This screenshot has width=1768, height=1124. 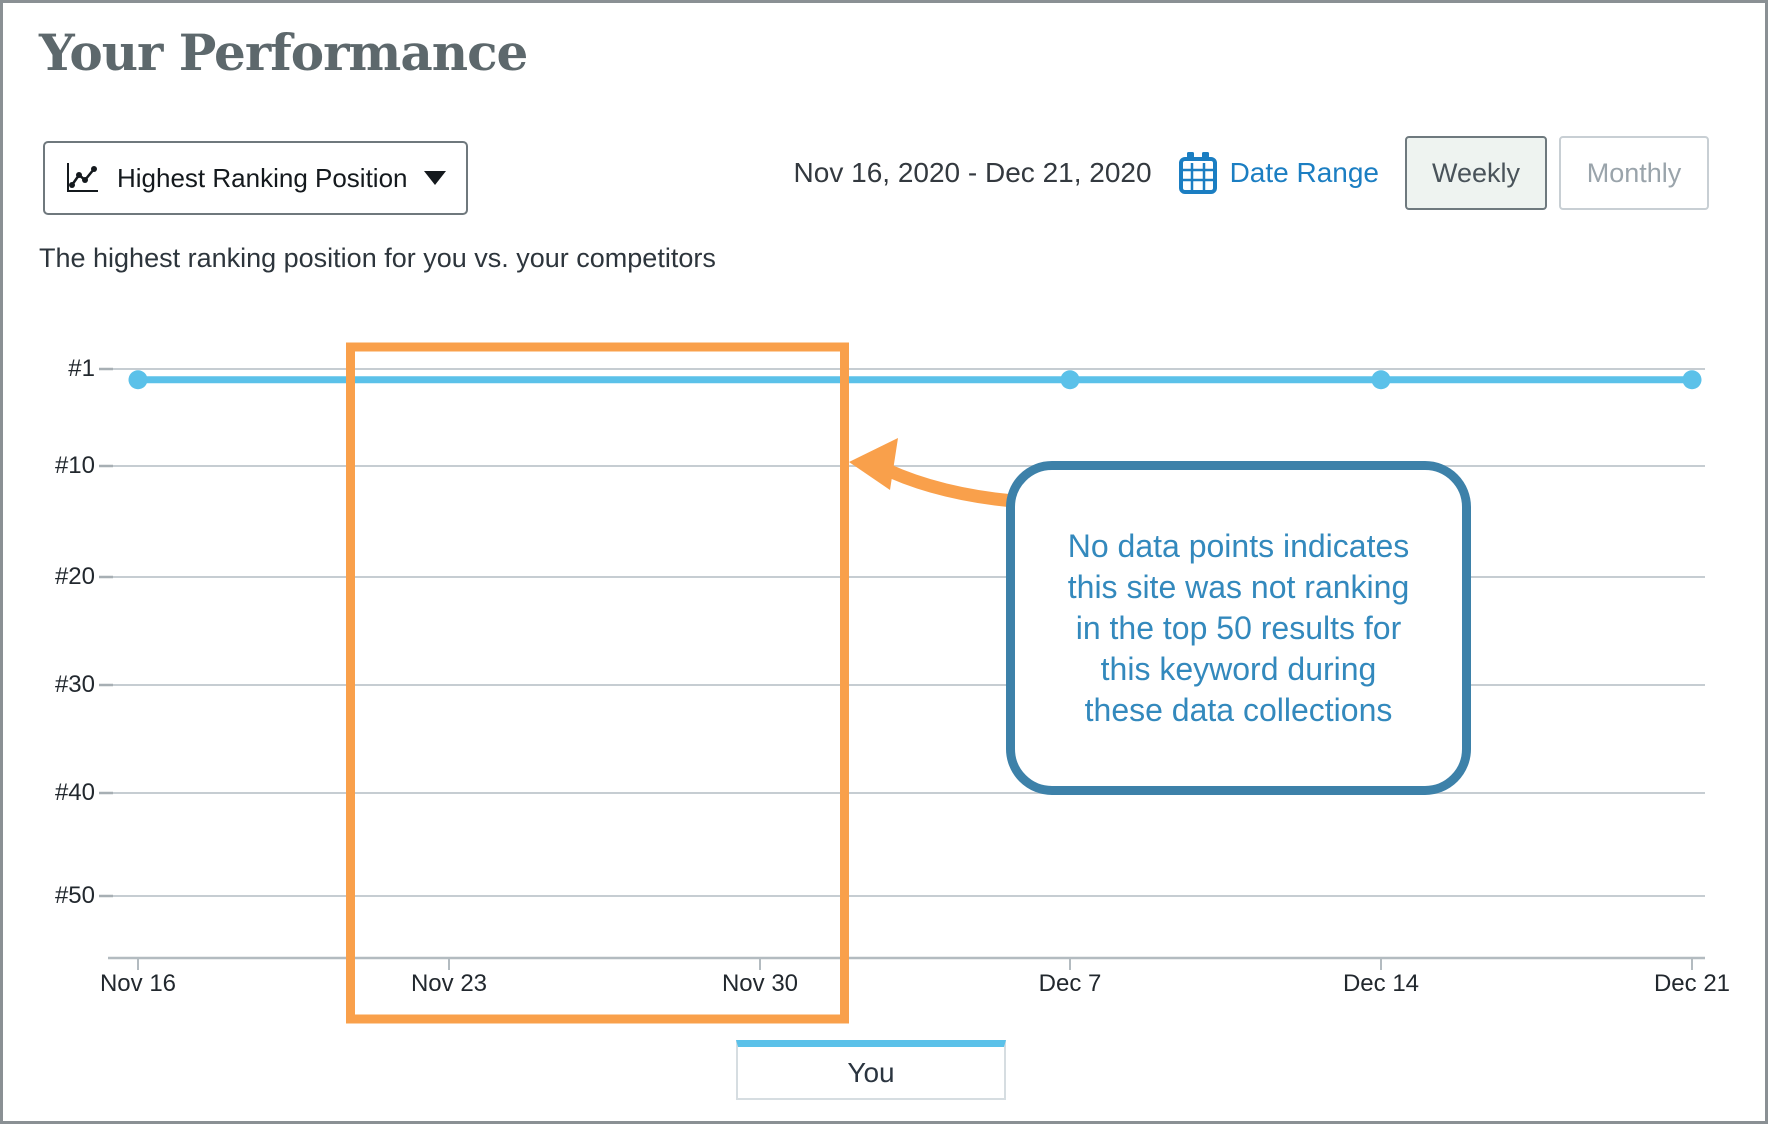 I want to click on callout-line: in the top 50 results for, so click(x=1238, y=627).